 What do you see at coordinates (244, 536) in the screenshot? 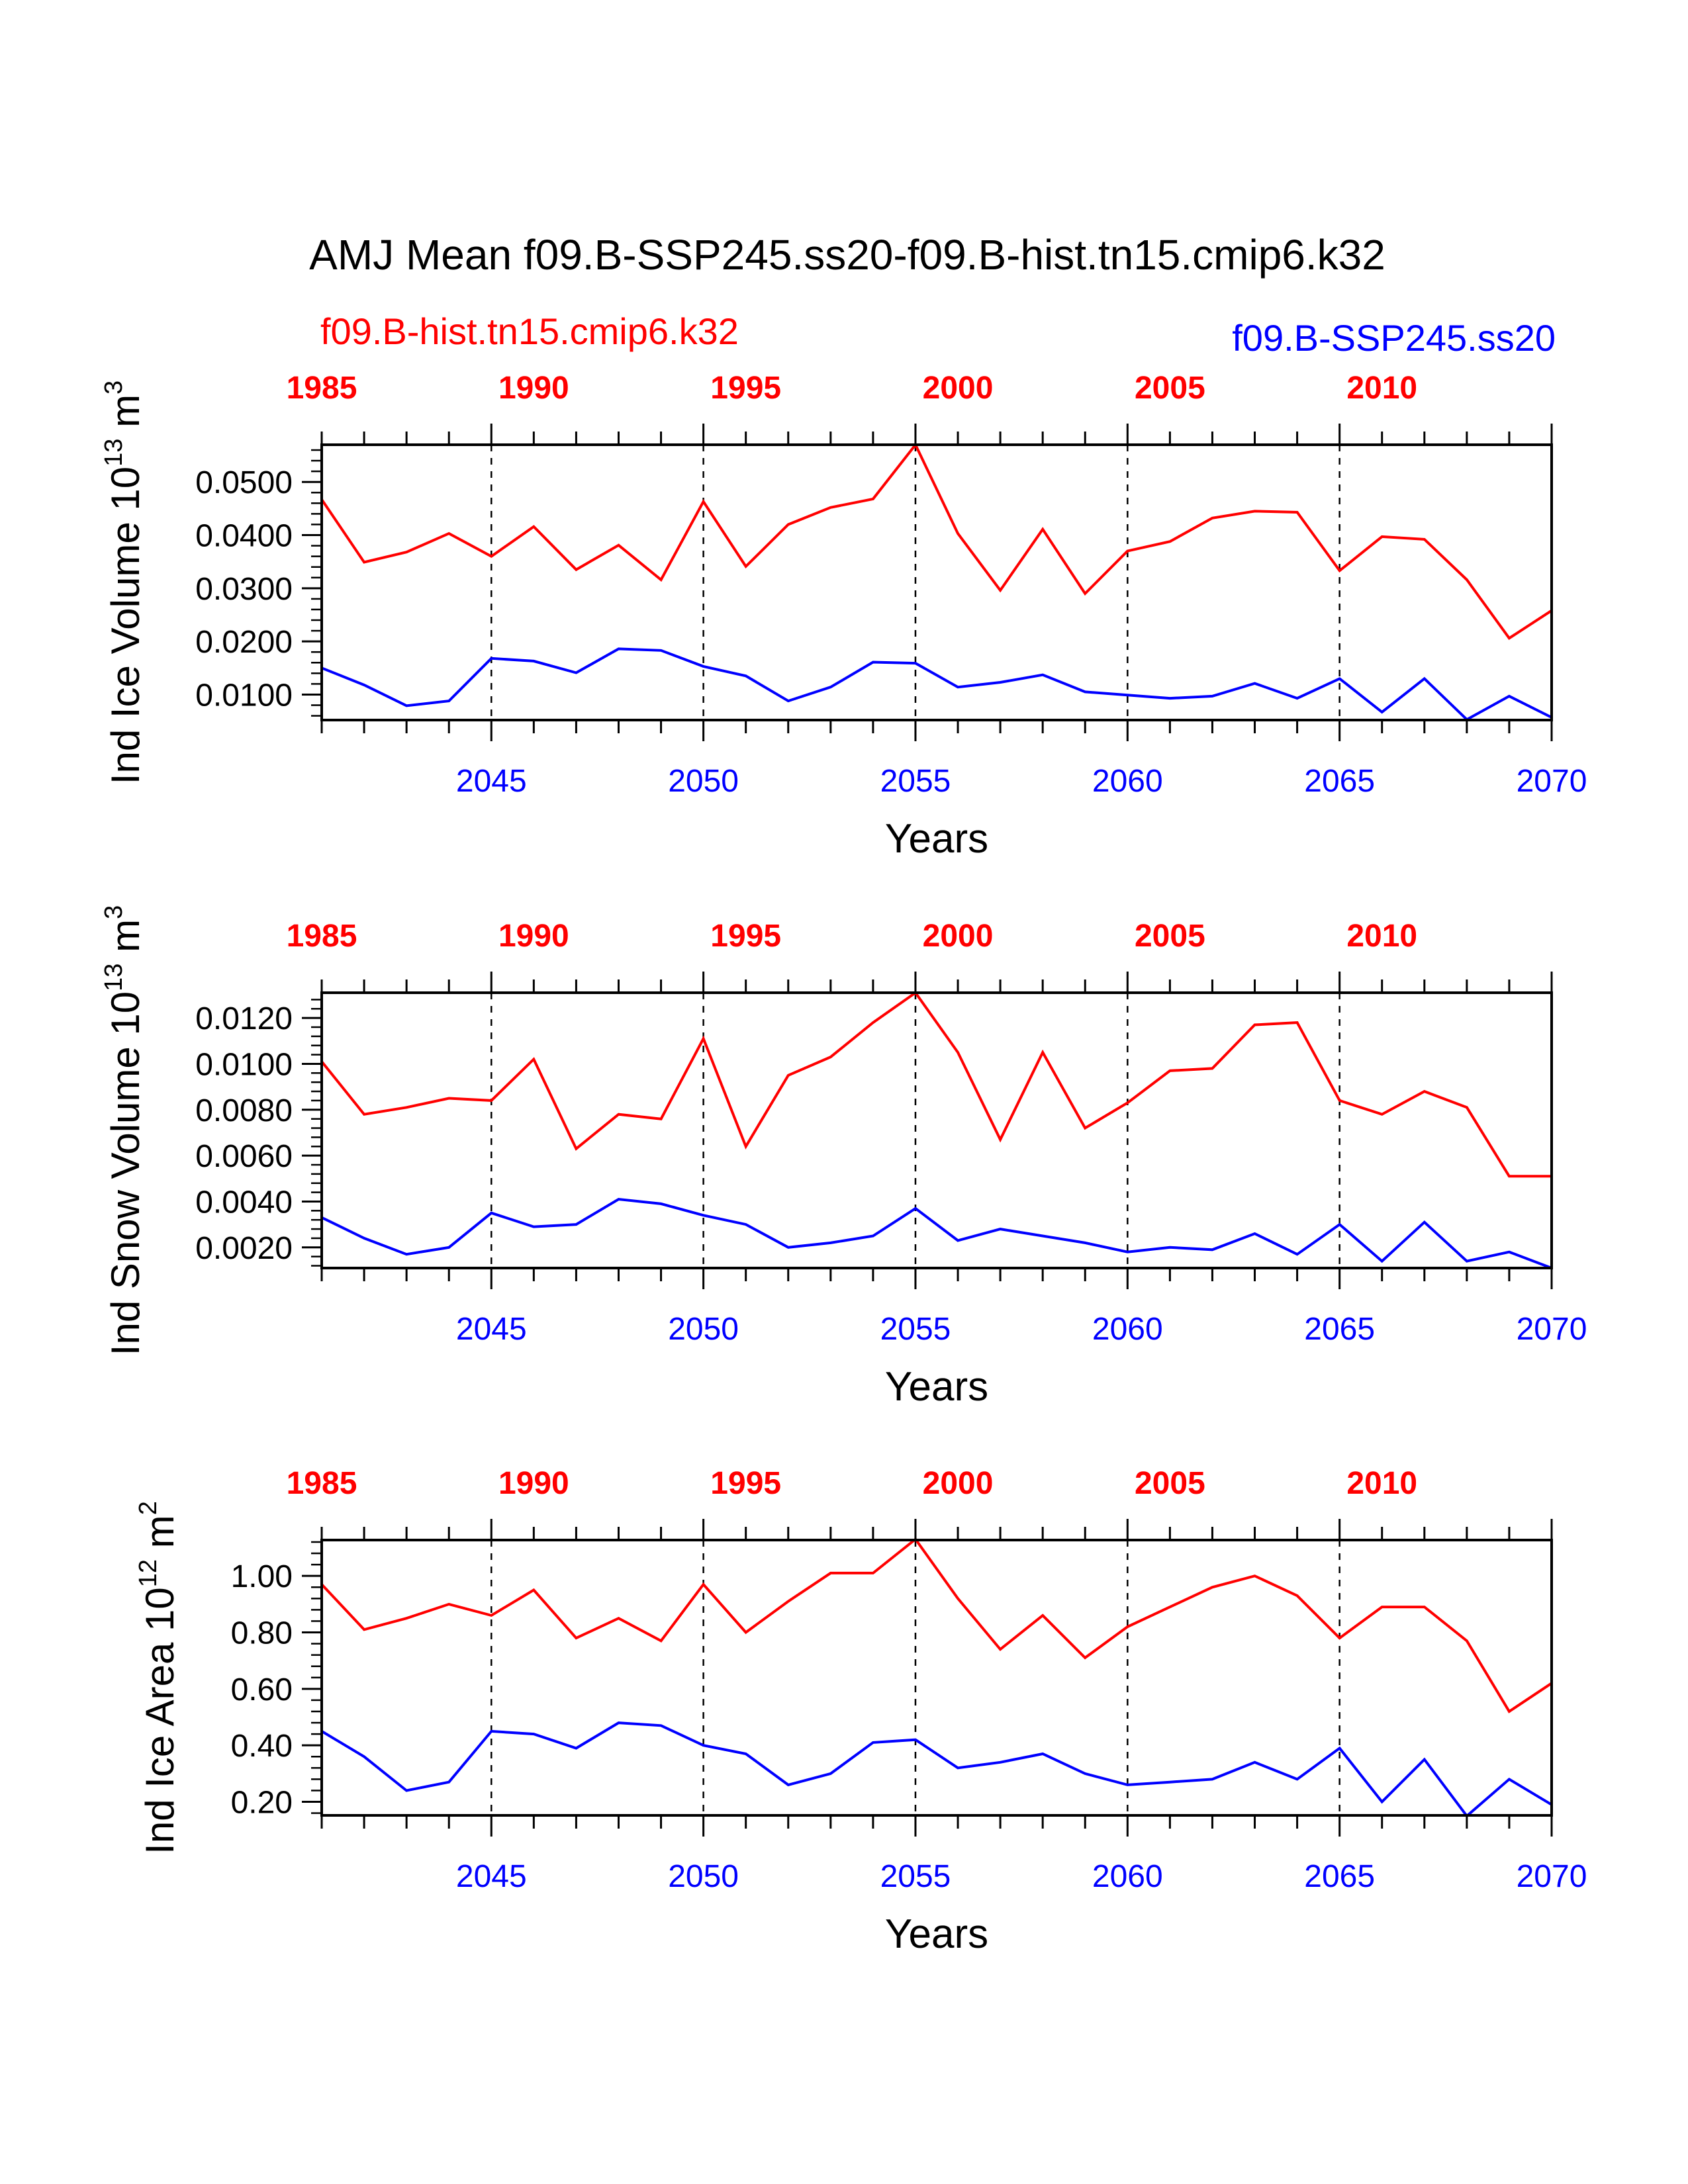
I see `y-tick-label: 0.0400` at bounding box center [244, 536].